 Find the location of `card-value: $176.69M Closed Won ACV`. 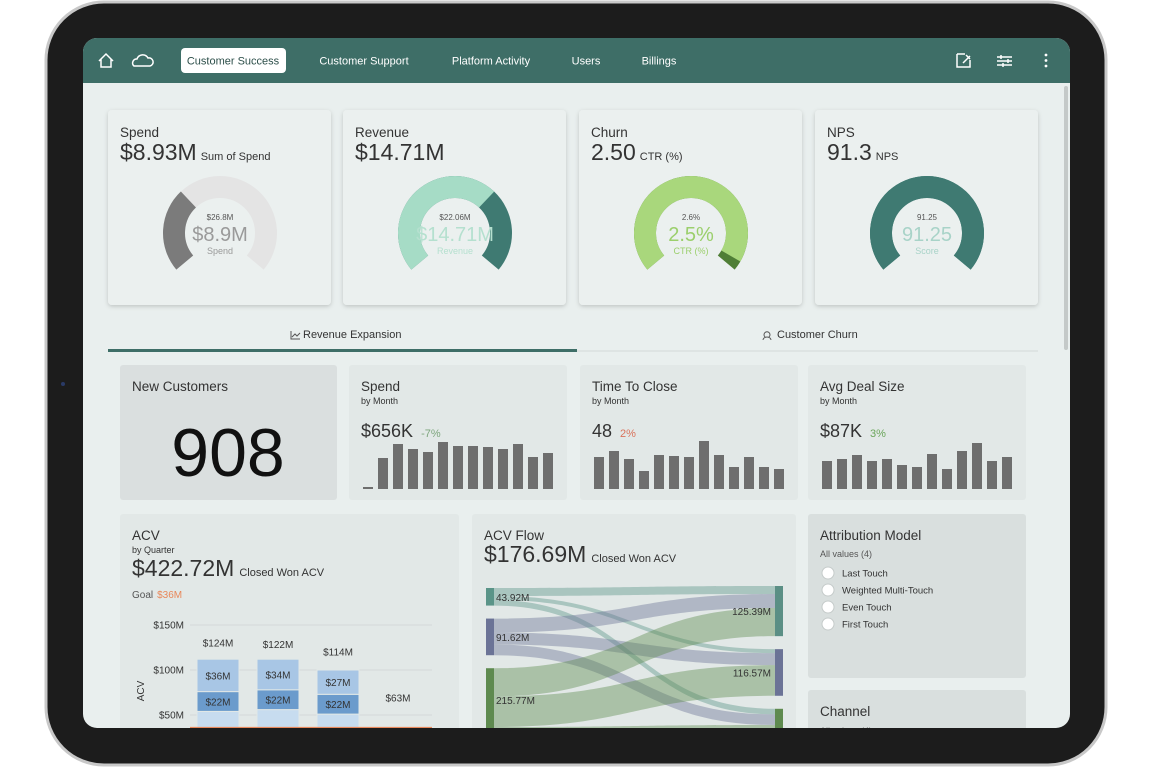

card-value: $176.69M Closed Won ACV is located at coordinates (580, 554).